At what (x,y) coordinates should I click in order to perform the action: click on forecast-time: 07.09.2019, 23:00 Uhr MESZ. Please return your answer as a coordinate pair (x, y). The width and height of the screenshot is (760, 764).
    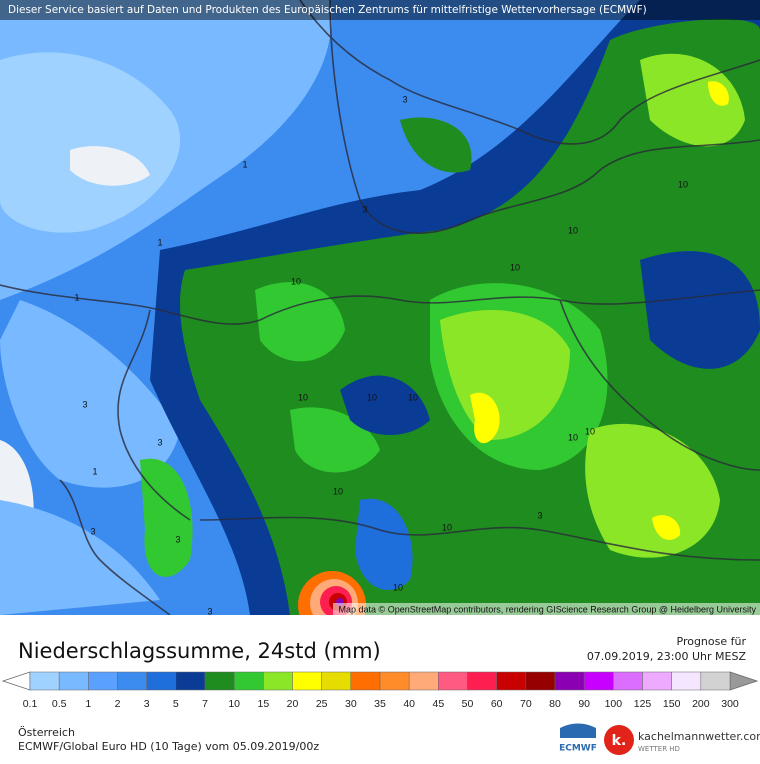
    Looking at the image, I should click on (667, 656).